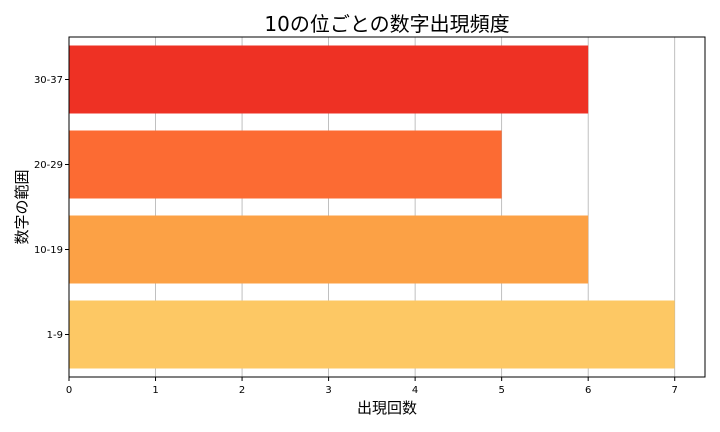 The width and height of the screenshot is (720, 432). What do you see at coordinates (48, 80) in the screenshot?
I see `y-tick-label: 30-37` at bounding box center [48, 80].